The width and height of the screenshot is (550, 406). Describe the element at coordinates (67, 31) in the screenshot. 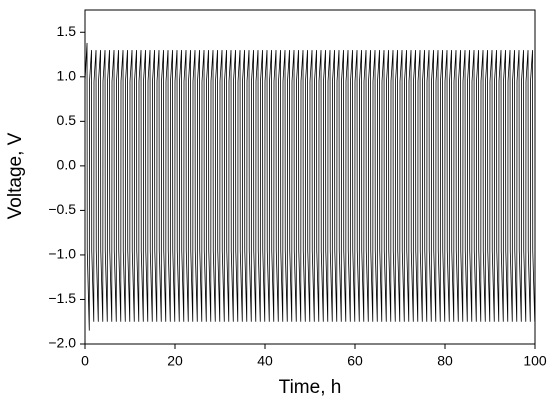

I see `y-tick-label: 1.5` at that location.